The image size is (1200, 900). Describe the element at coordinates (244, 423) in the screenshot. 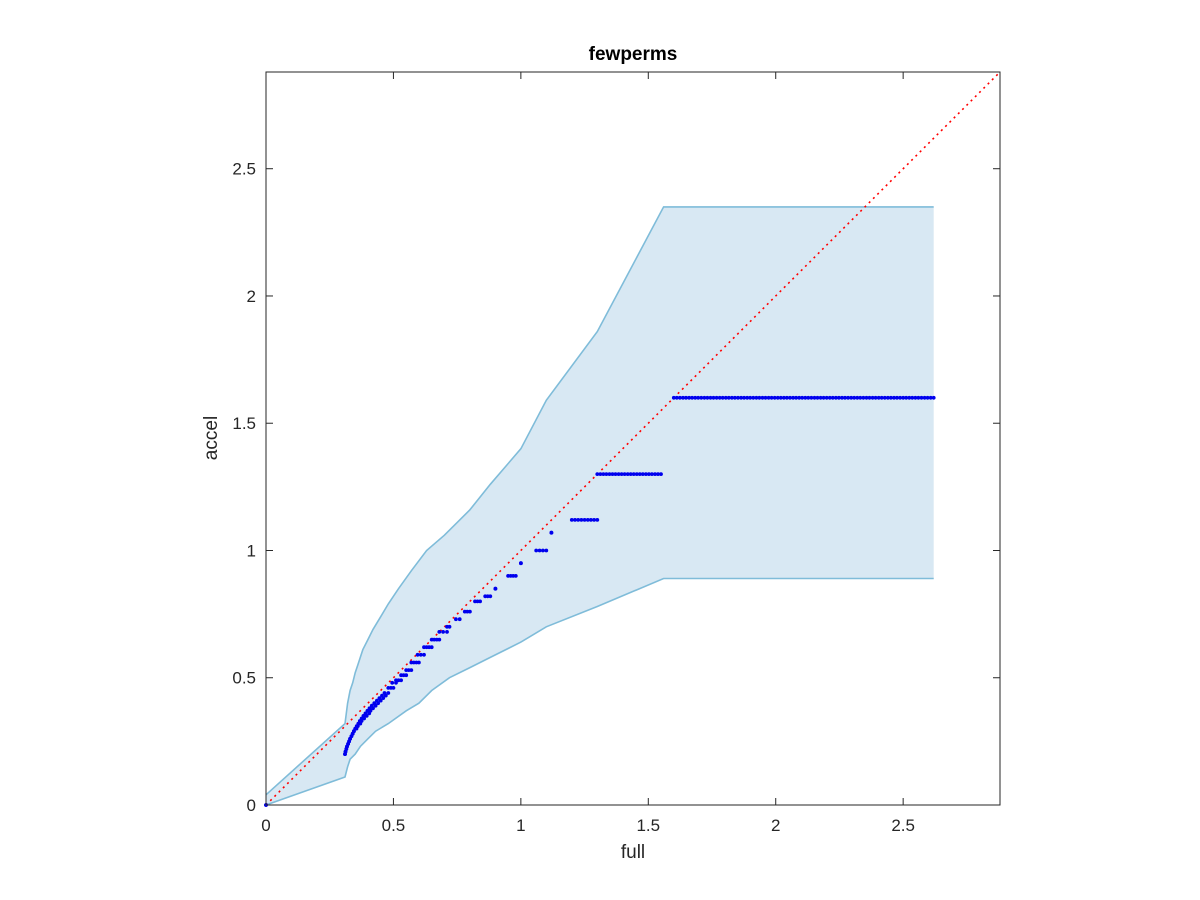

I see `y-tick-label: 1.5` at that location.